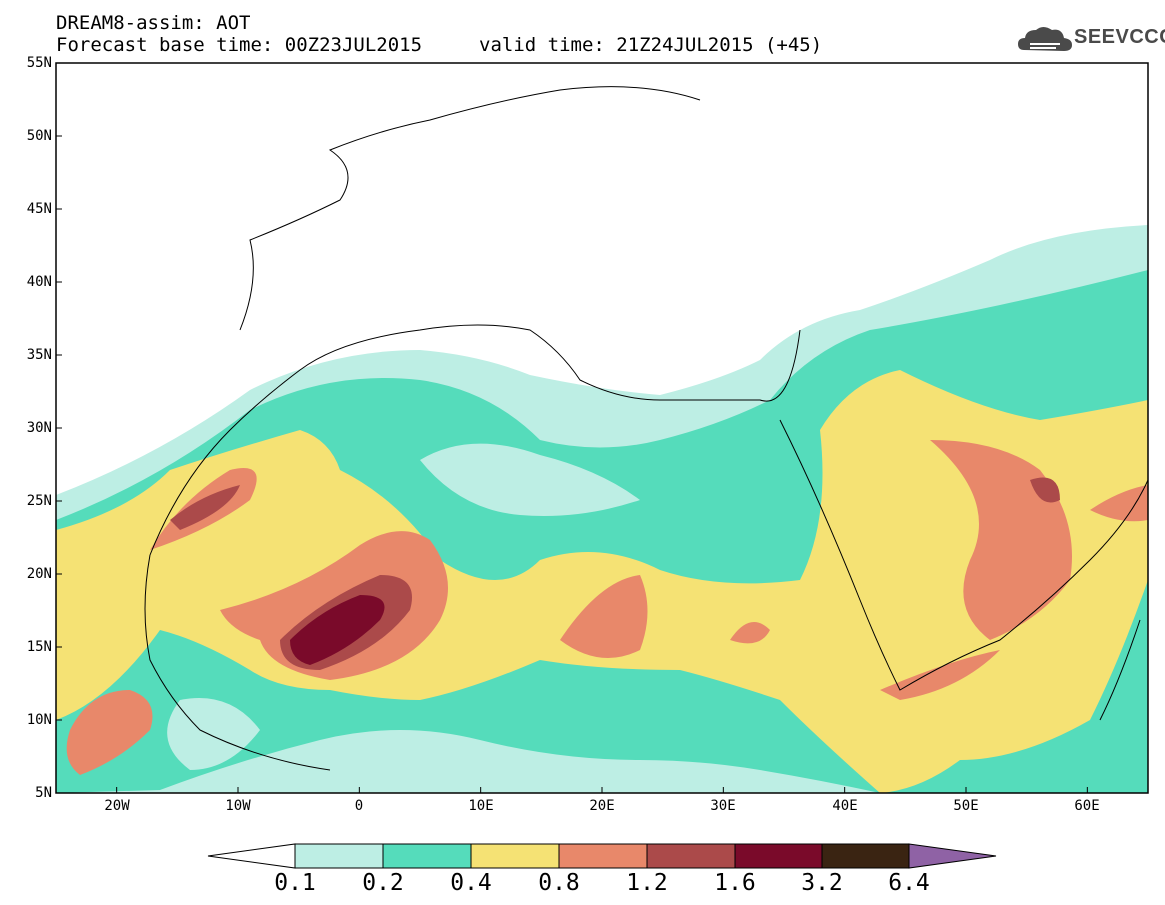  What do you see at coordinates (471, 883) in the screenshot?
I see `colorbar-label: 0.4` at bounding box center [471, 883].